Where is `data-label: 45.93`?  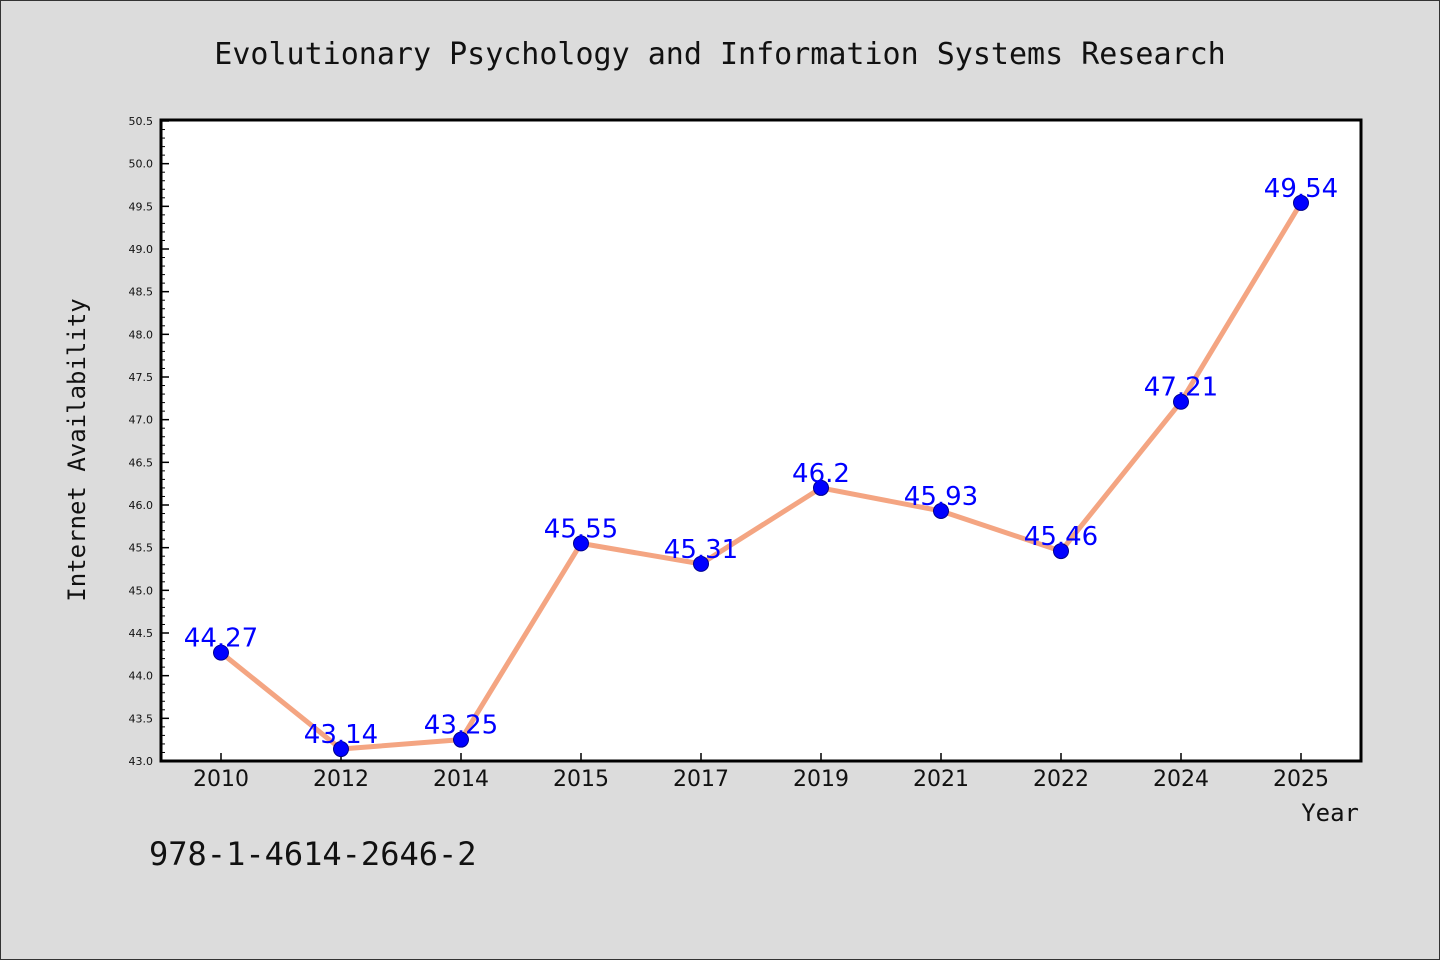
data-label: 45.93 is located at coordinates (941, 497).